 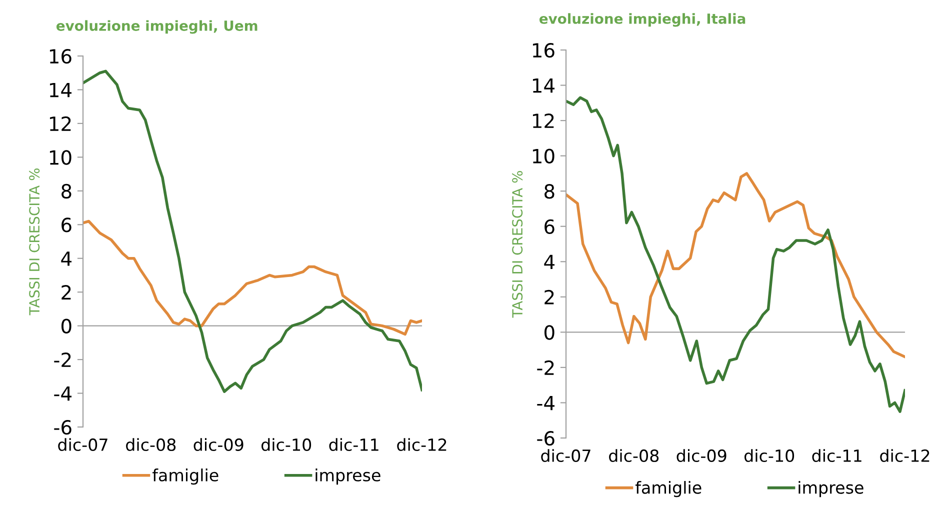 I want to click on chart-title: evoluzione impieghi, Italia, so click(x=642, y=20).